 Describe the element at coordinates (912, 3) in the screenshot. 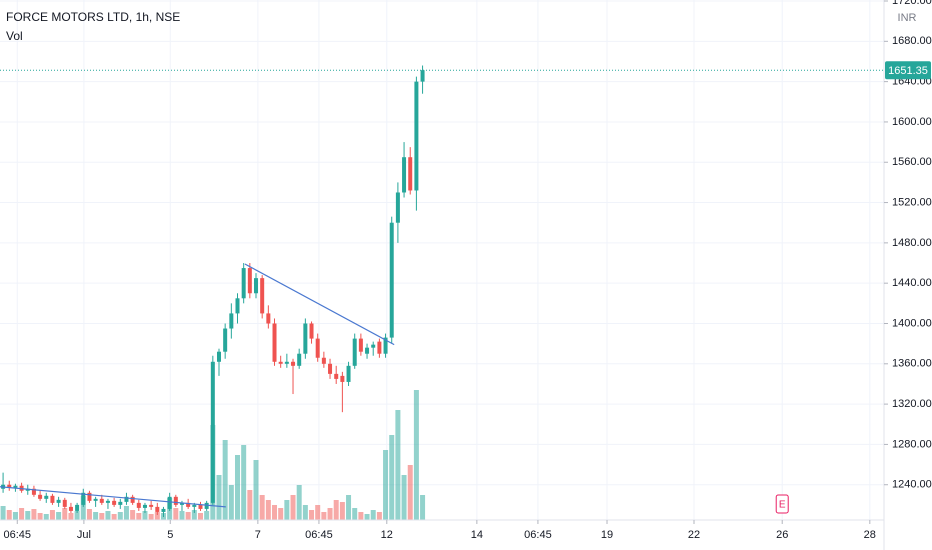

I see `y-tick-label: 1720.00` at that location.